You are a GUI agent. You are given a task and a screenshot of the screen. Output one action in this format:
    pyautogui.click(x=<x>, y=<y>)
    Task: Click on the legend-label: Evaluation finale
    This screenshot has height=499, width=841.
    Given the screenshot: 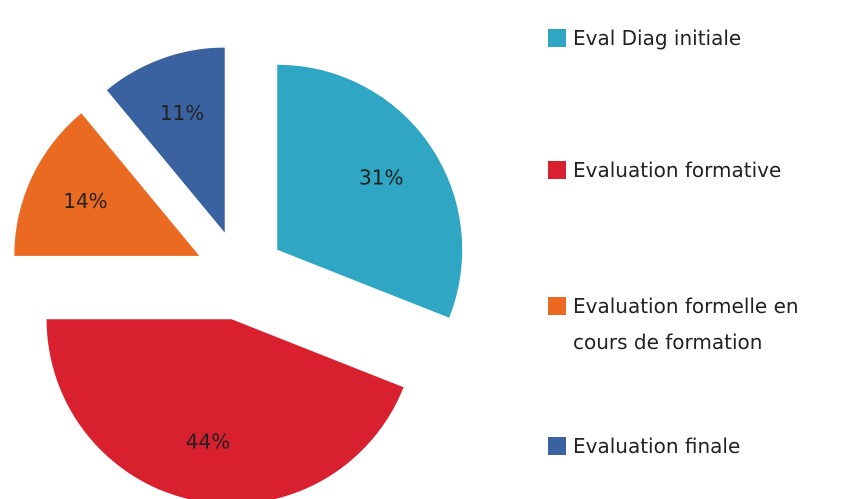 What is the action you would take?
    pyautogui.click(x=657, y=446)
    